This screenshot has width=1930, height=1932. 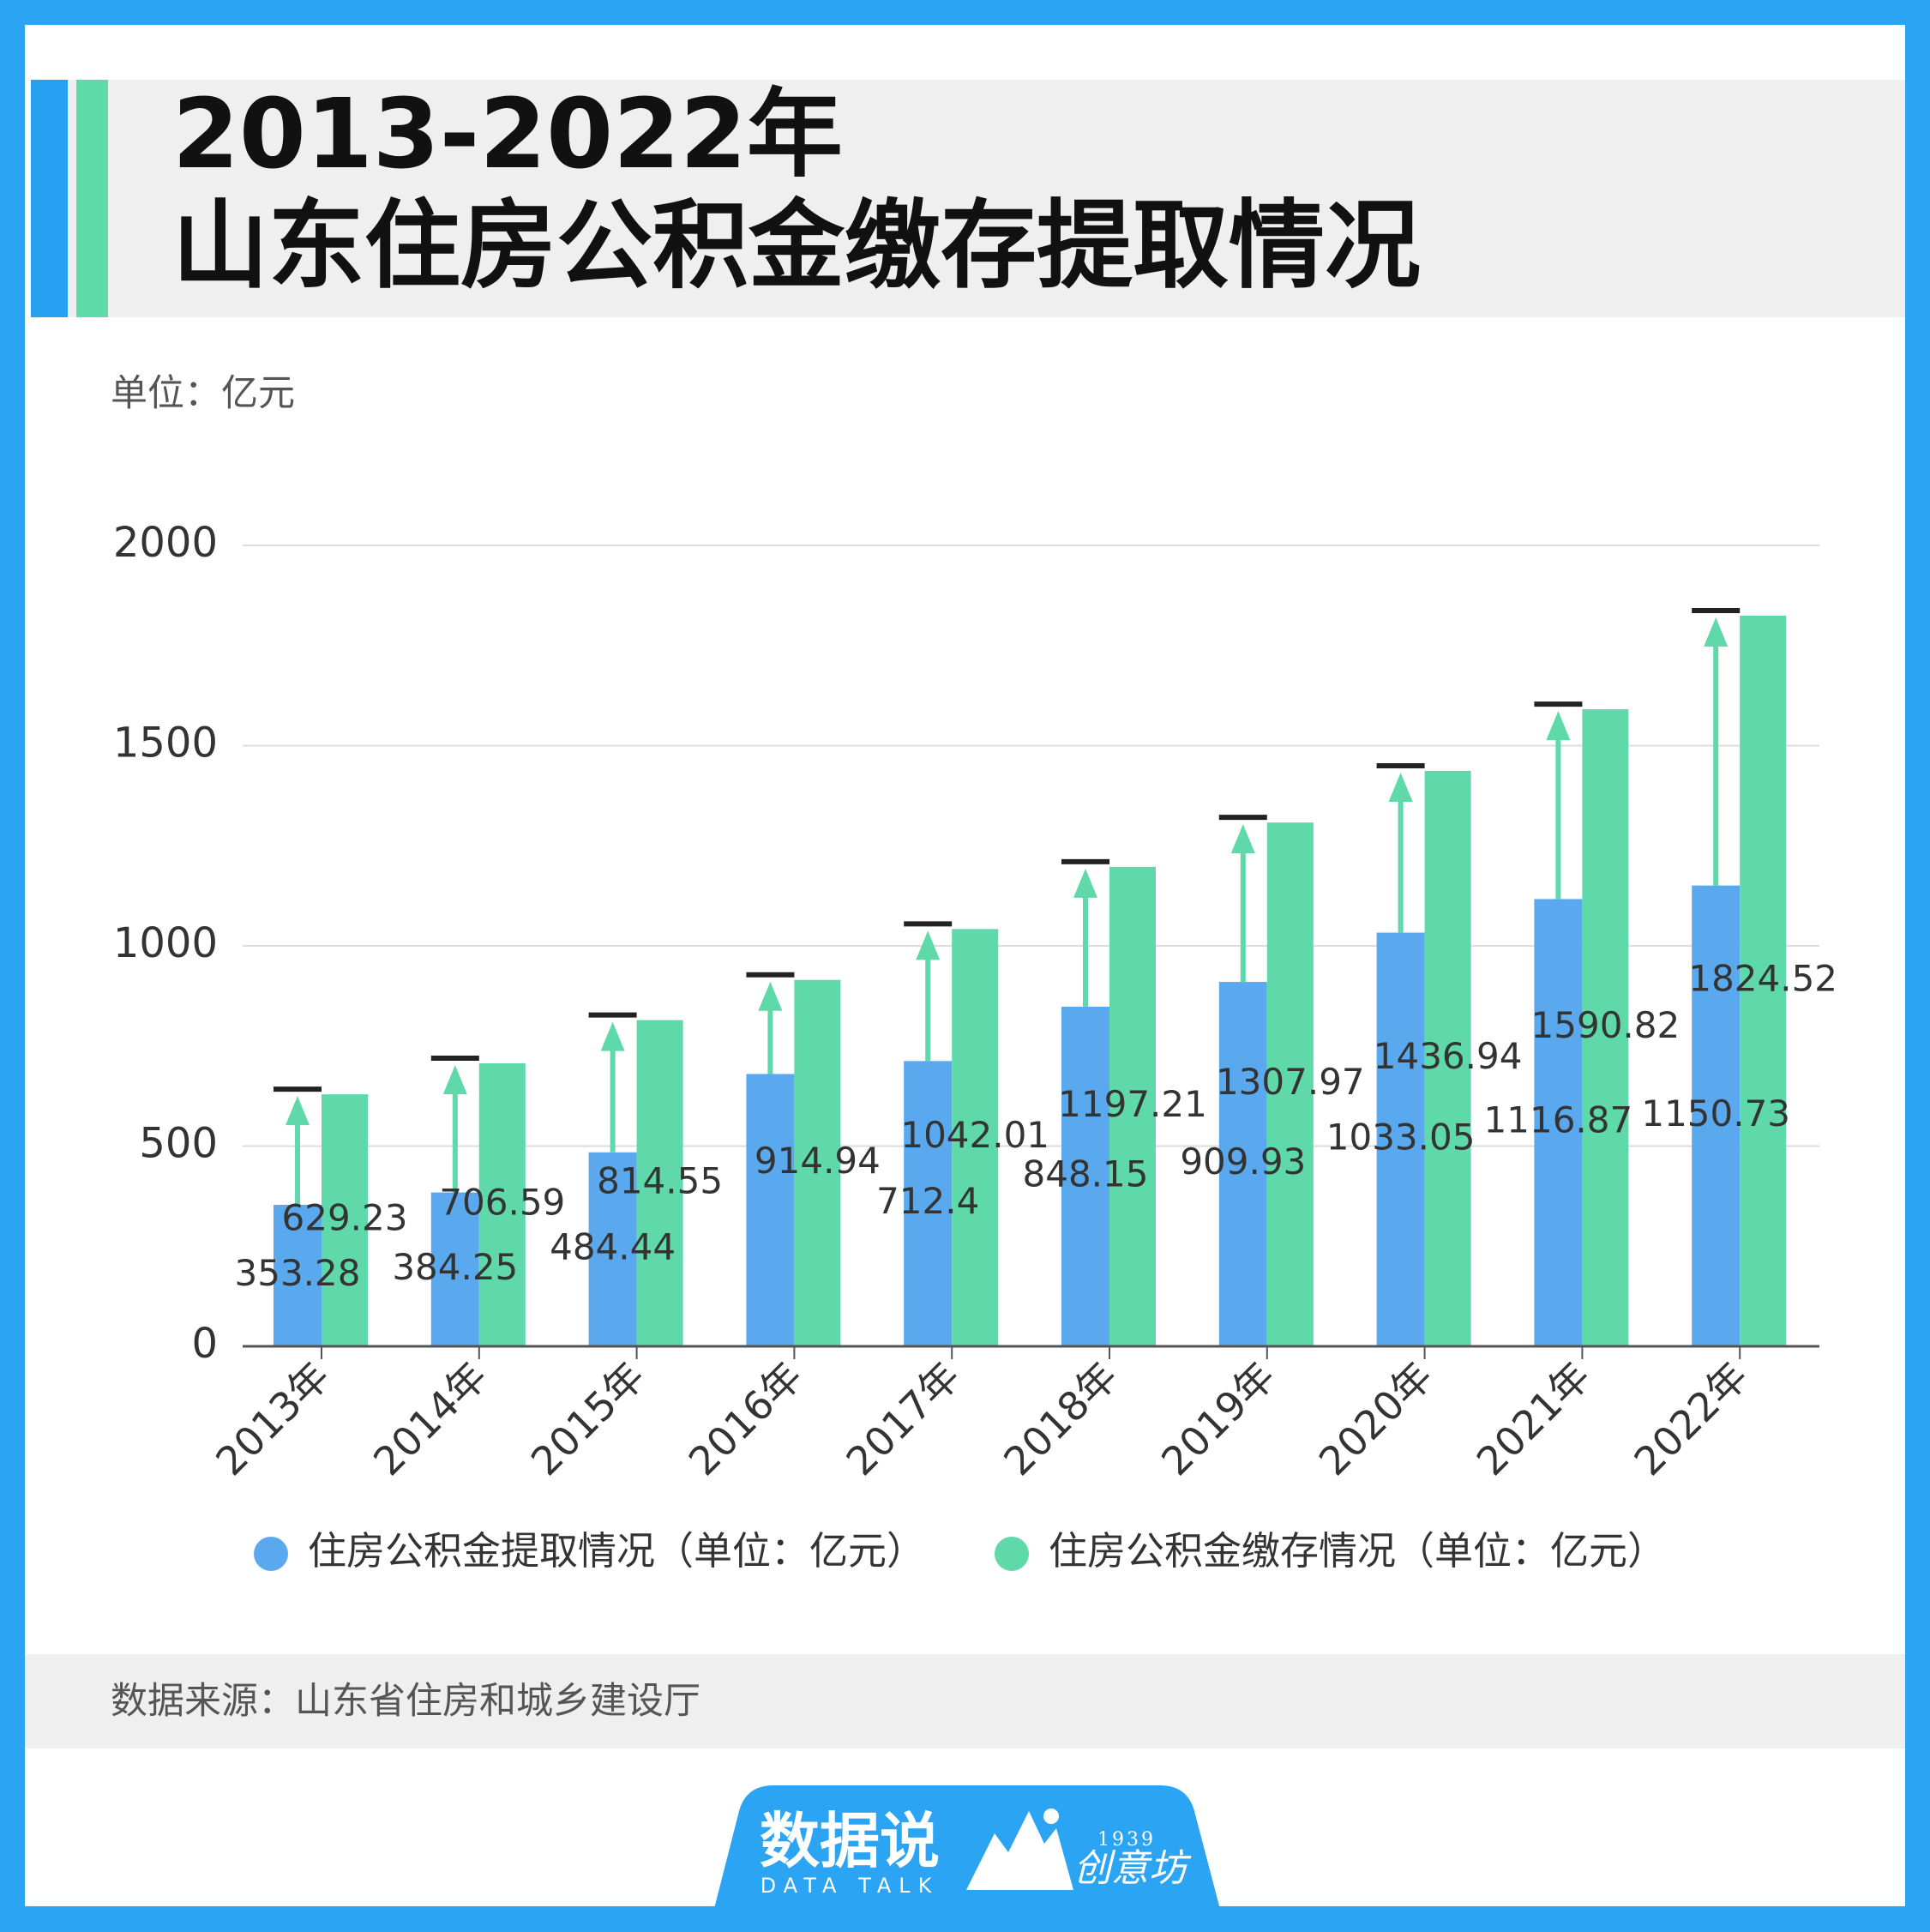 What do you see at coordinates (660, 1180) in the screenshot?
I see `data-label-deposit-2: 814.55` at bounding box center [660, 1180].